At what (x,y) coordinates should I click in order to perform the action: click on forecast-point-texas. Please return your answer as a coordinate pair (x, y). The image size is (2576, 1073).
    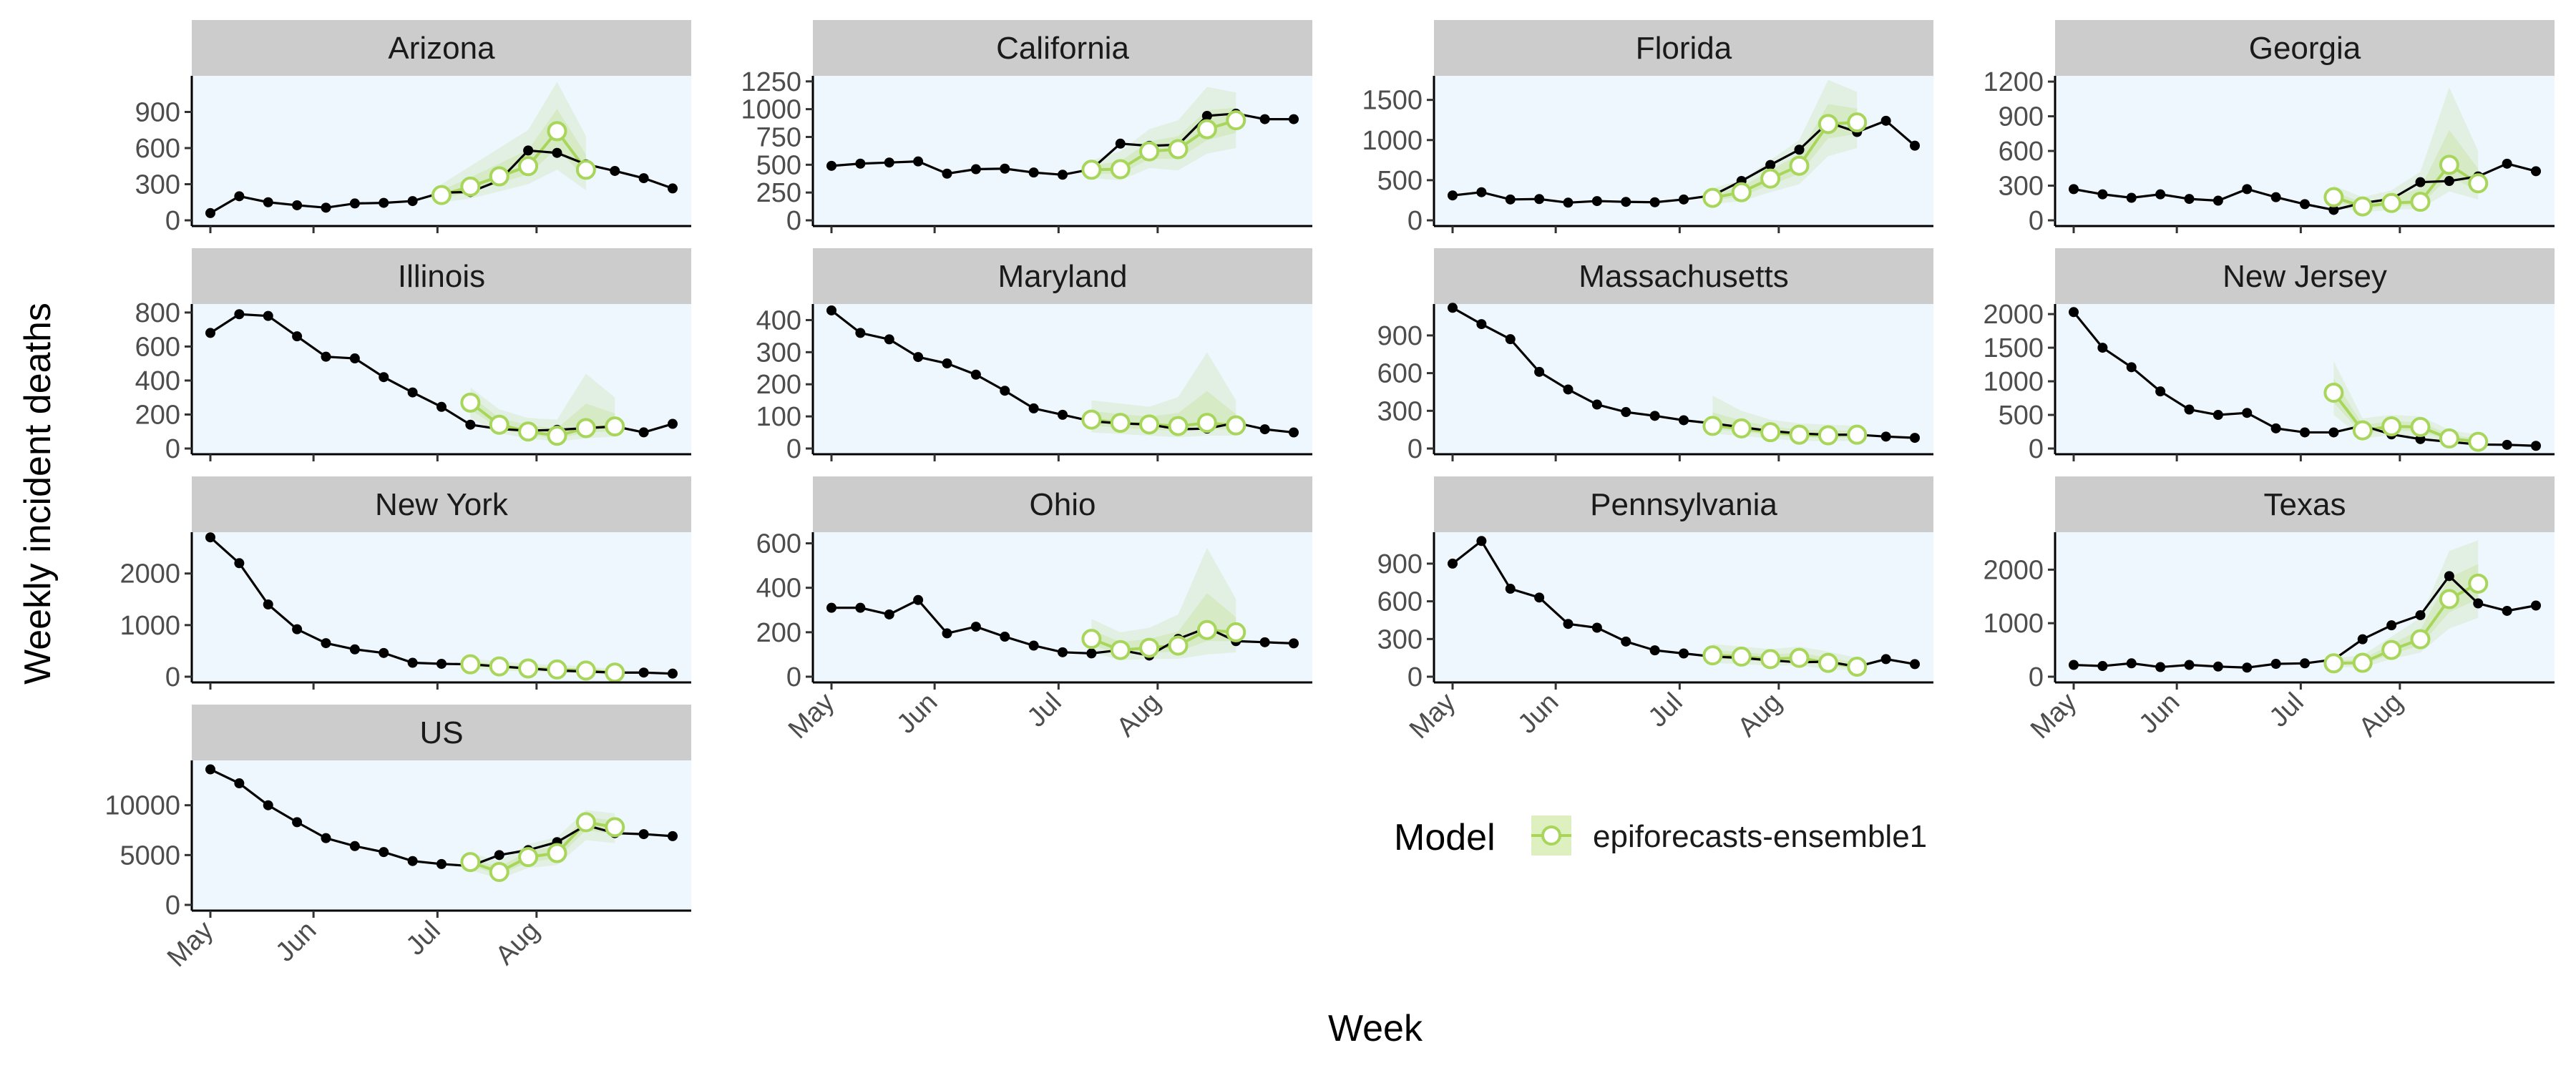
    Looking at the image, I should click on (2391, 650).